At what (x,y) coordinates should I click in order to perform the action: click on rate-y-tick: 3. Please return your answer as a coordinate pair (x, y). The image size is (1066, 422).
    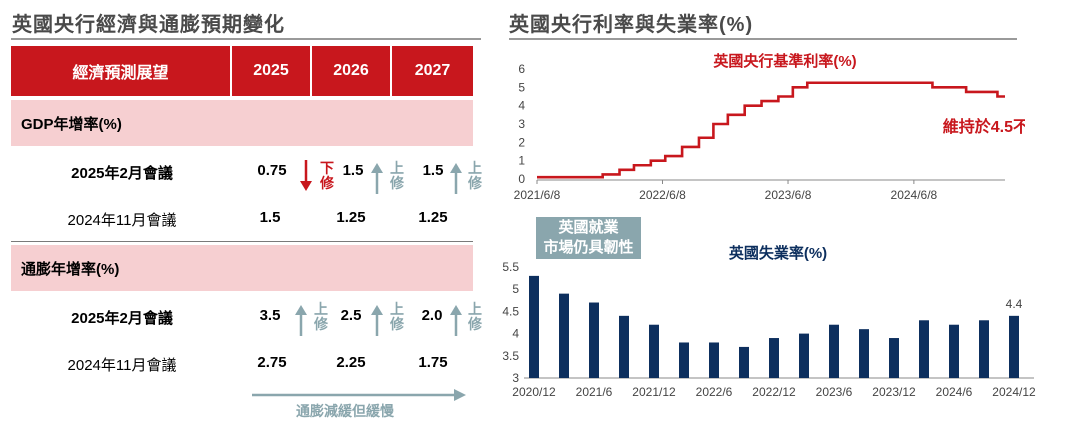
    Looking at the image, I should click on (521, 124).